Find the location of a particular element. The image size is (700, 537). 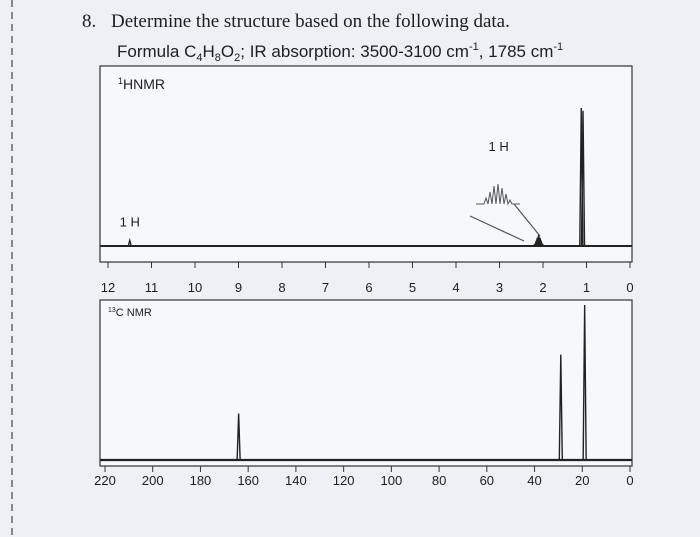

subscript: 2 is located at coordinates (237, 58).